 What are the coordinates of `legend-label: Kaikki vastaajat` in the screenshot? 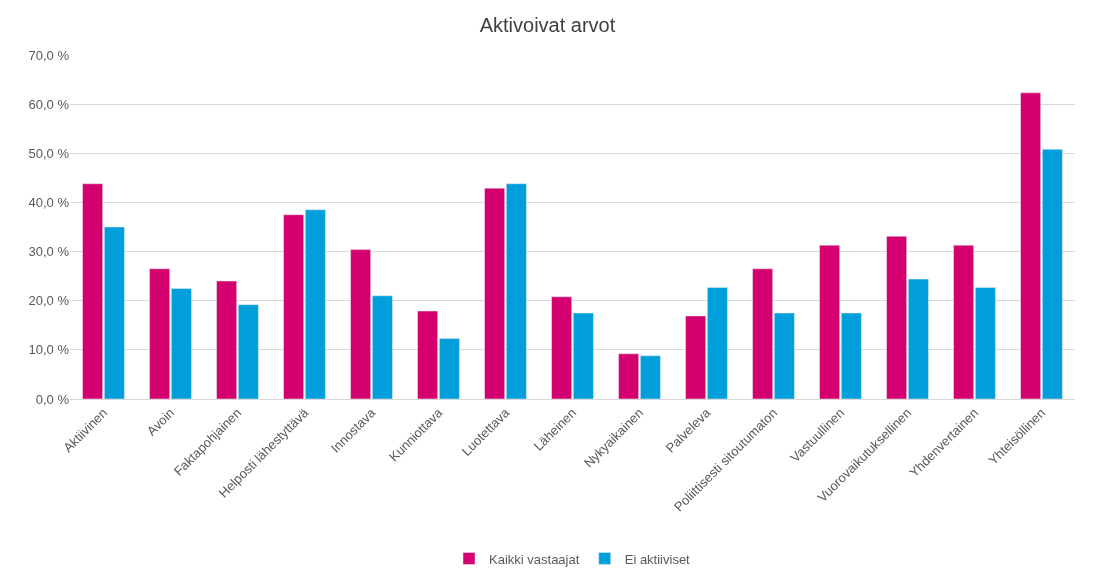 It's located at (534, 559).